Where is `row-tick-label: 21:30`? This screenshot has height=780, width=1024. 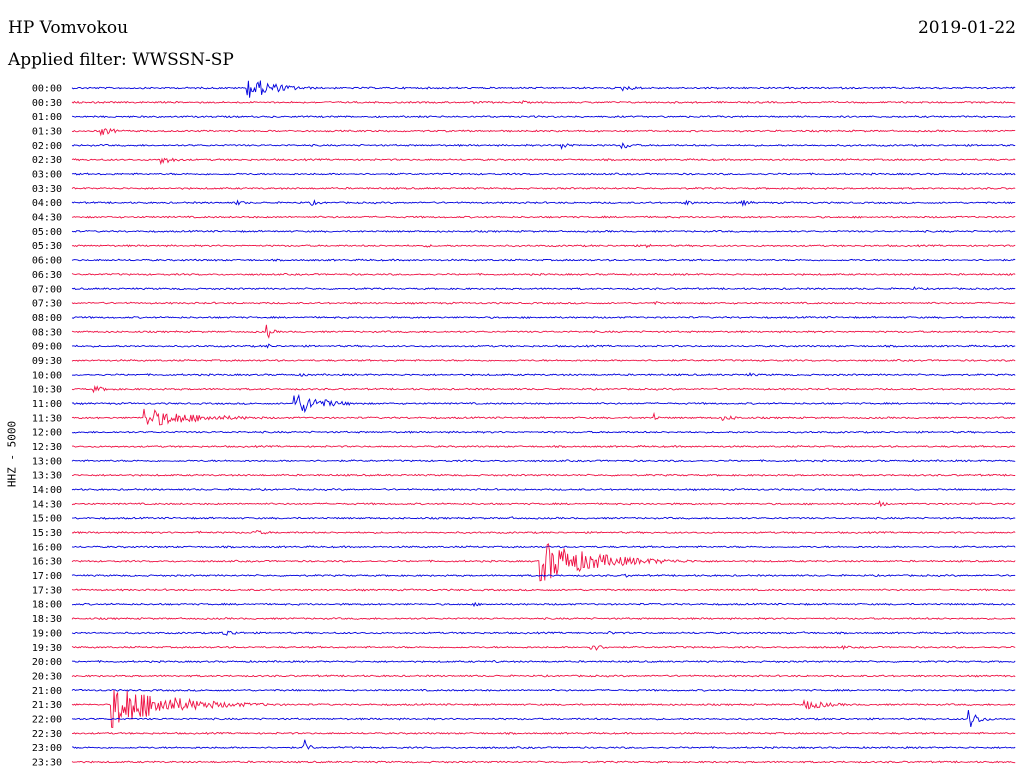 row-tick-label: 21:30 is located at coordinates (47, 705).